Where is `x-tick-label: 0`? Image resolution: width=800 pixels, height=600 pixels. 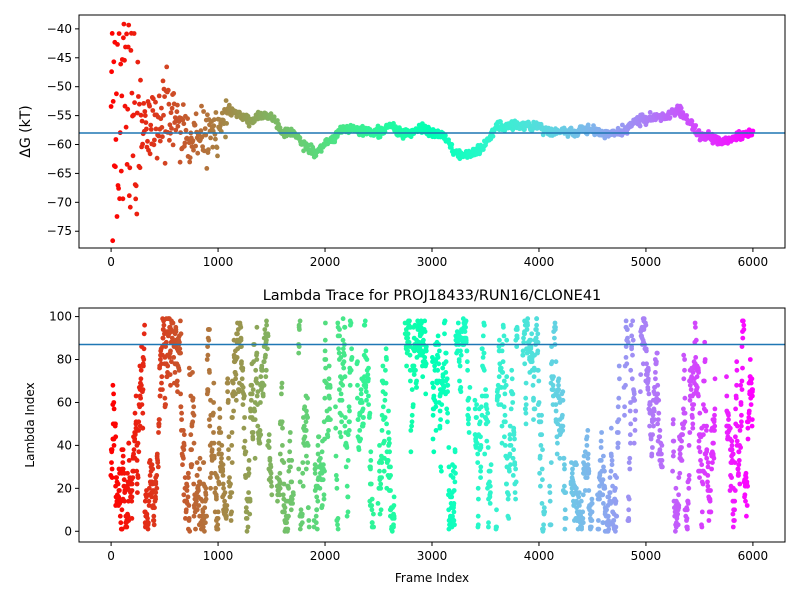
x-tick-label: 0 is located at coordinates (111, 556).